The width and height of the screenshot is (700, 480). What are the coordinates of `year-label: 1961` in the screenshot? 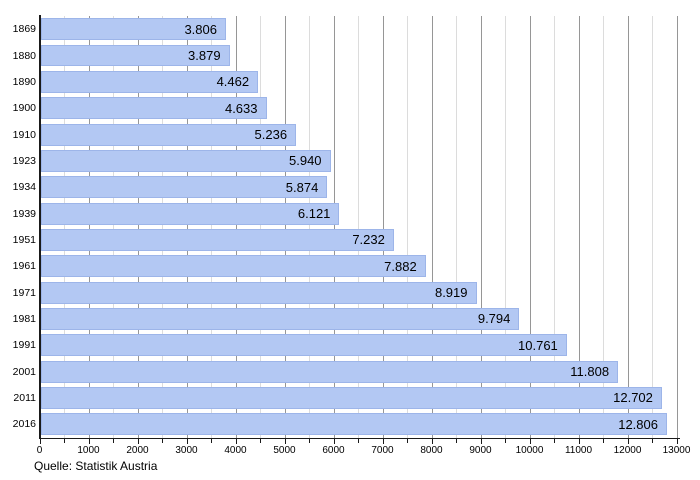 It's located at (24, 266).